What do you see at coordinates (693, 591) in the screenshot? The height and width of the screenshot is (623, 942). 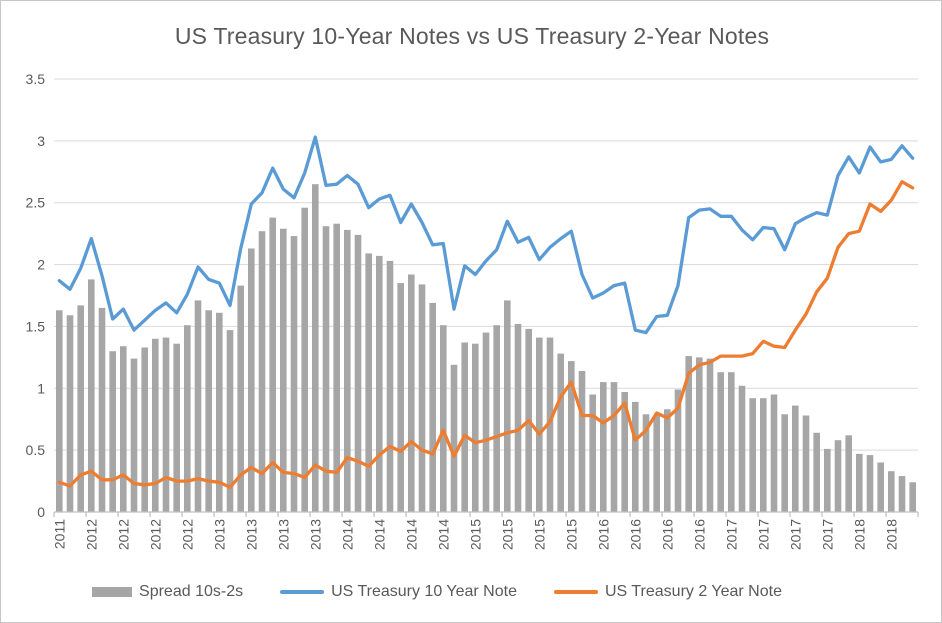 I see `legend-label-2-year: US Treasury 2 Year Note` at bounding box center [693, 591].